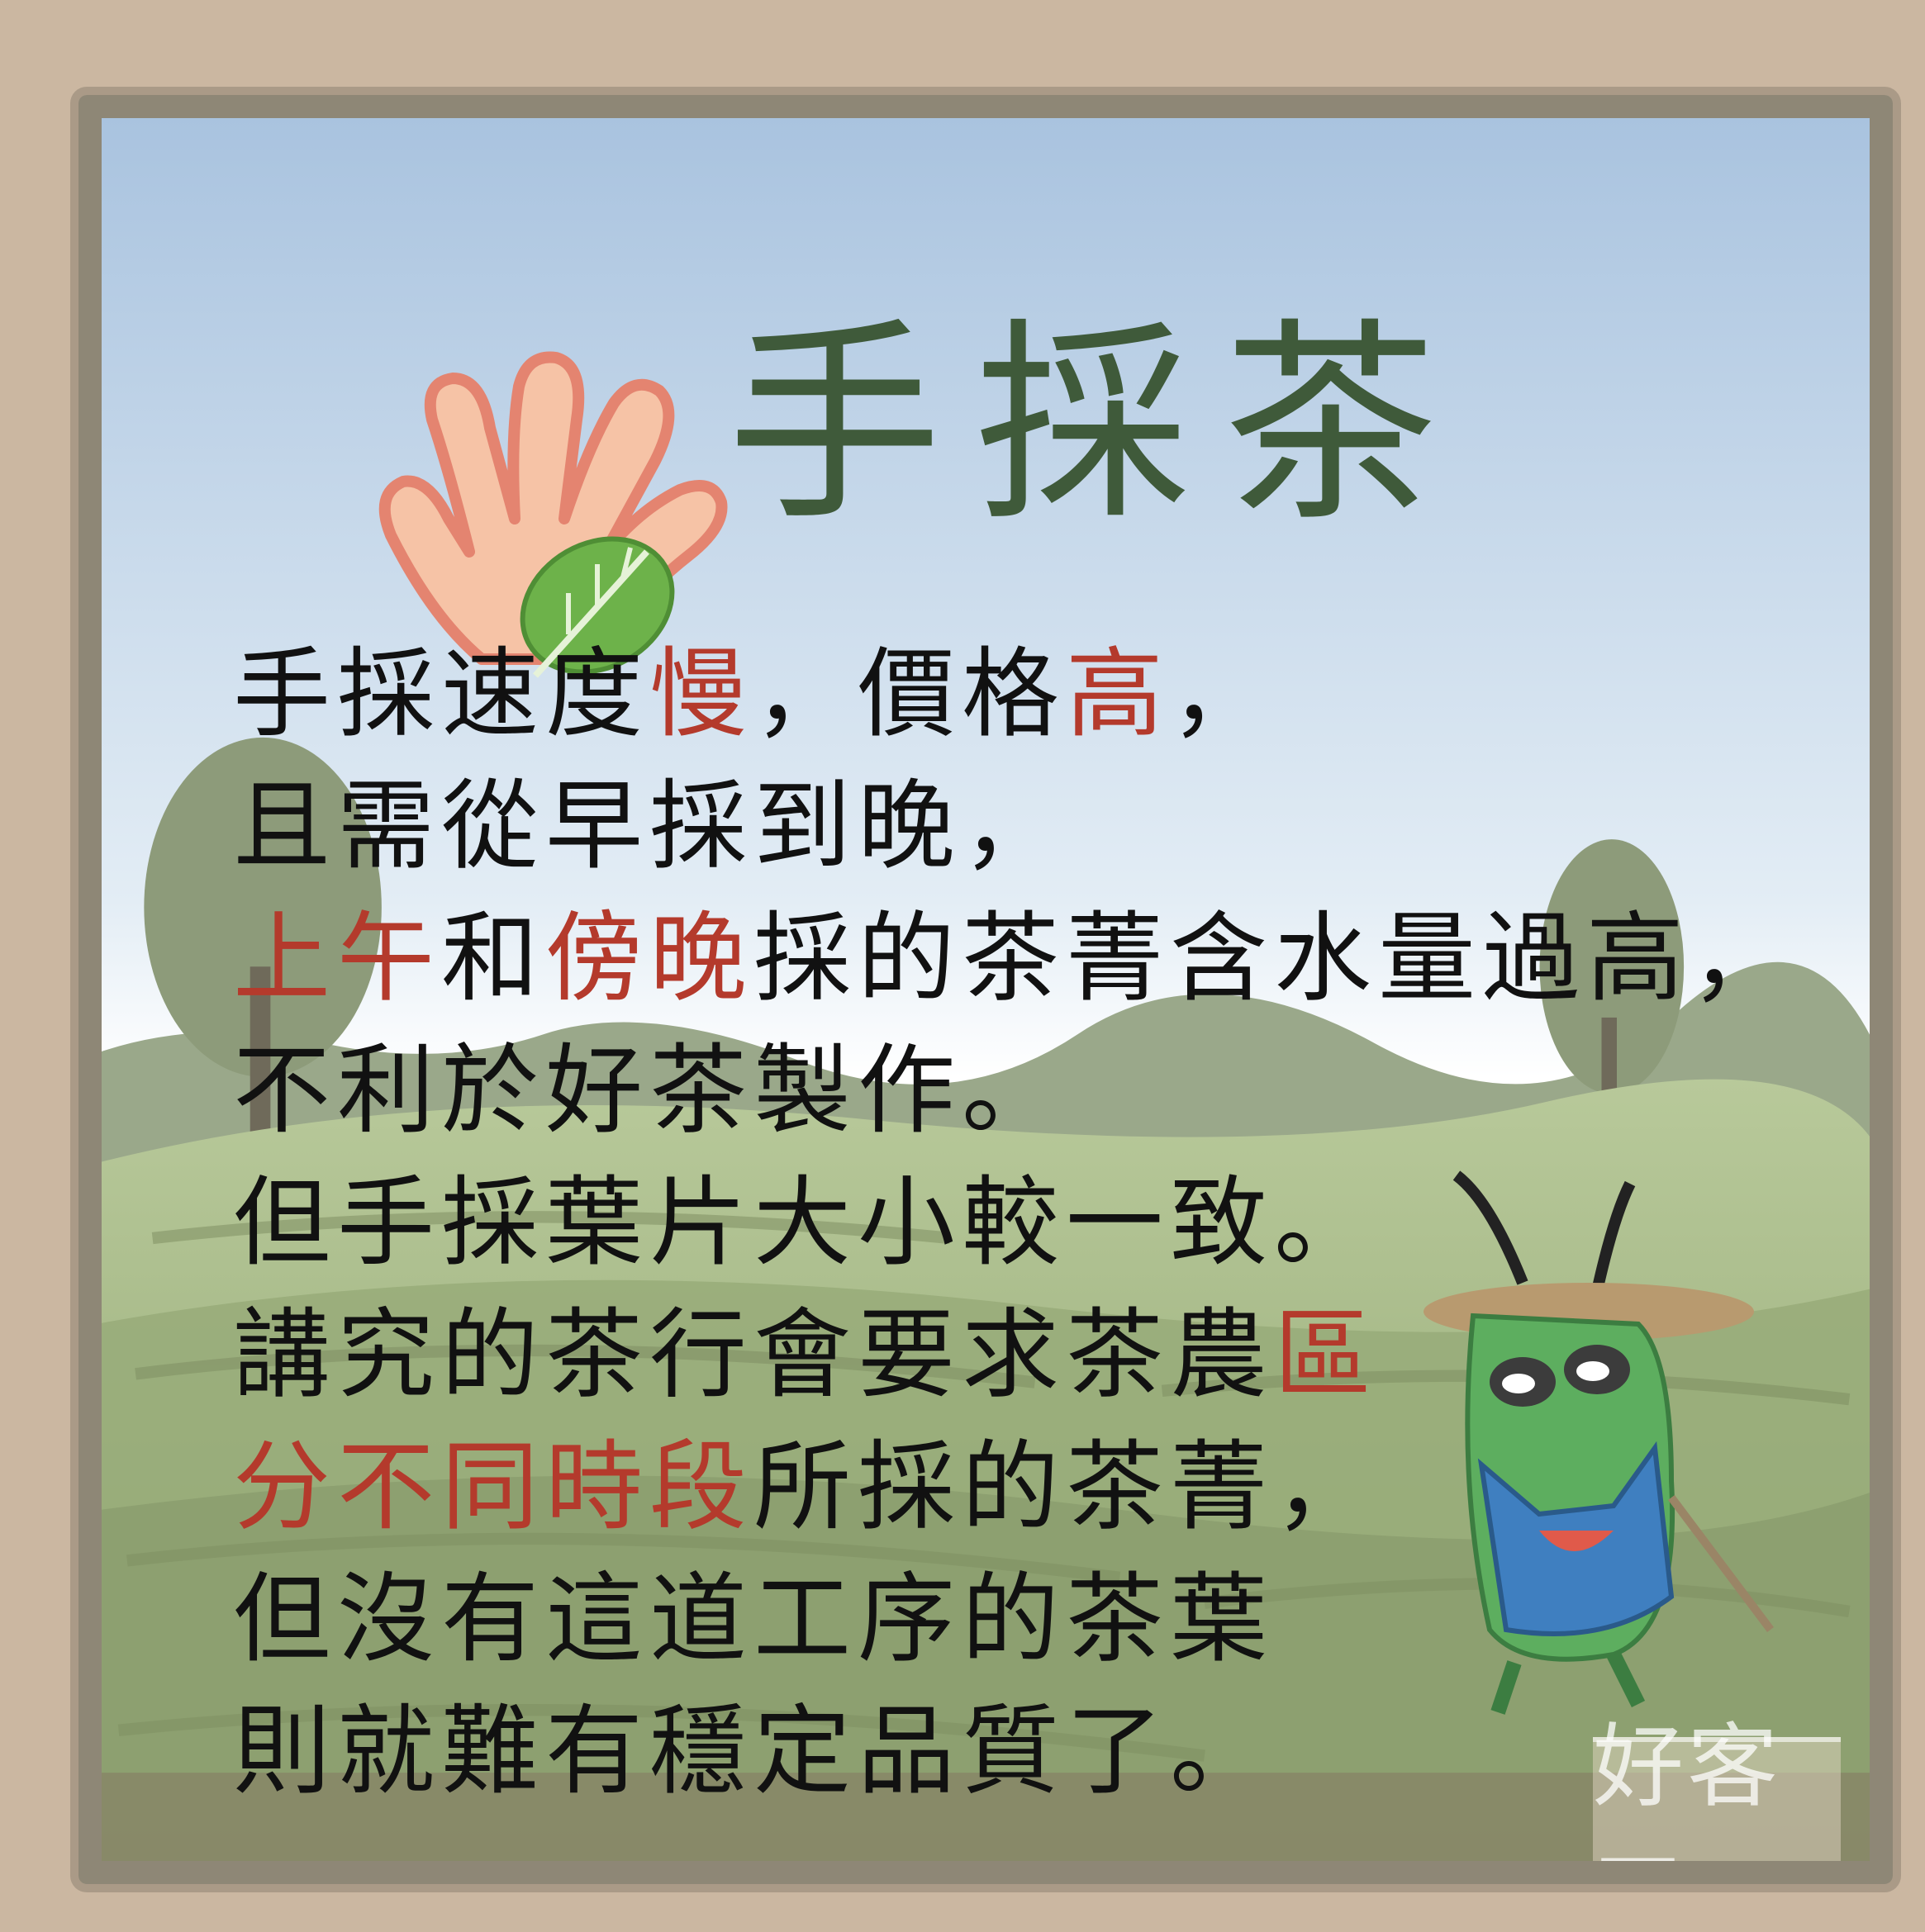 This screenshot has width=1925, height=1932. I want to click on watermark-text: 好客區, so click(1687, 1788).